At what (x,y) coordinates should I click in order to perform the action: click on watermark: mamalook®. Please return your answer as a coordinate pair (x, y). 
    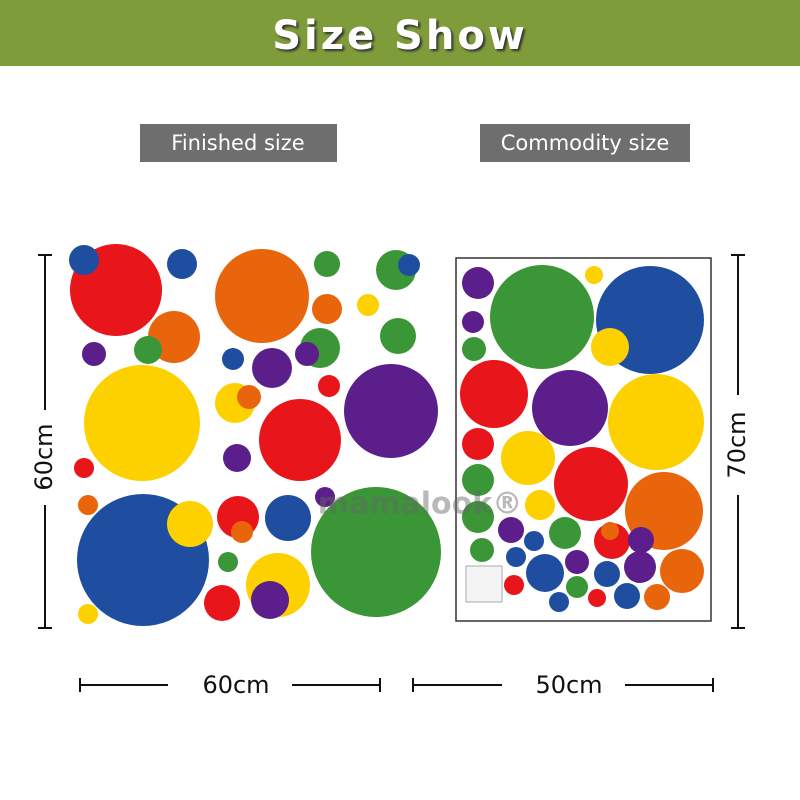
    Looking at the image, I should click on (420, 504).